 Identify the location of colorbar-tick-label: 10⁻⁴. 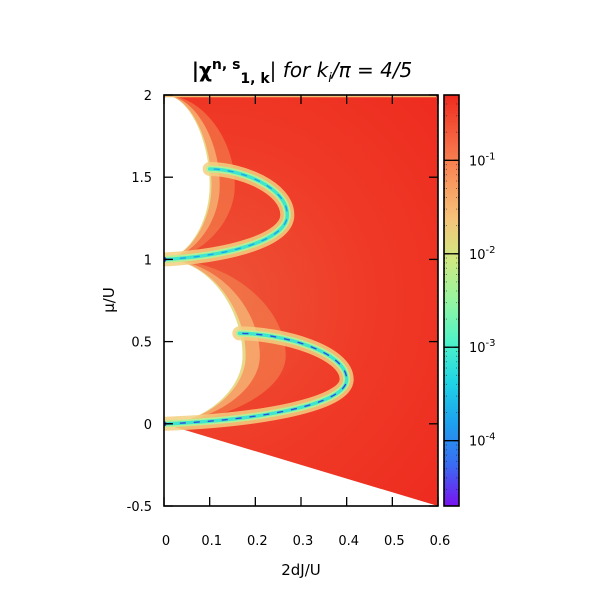
(482, 441).